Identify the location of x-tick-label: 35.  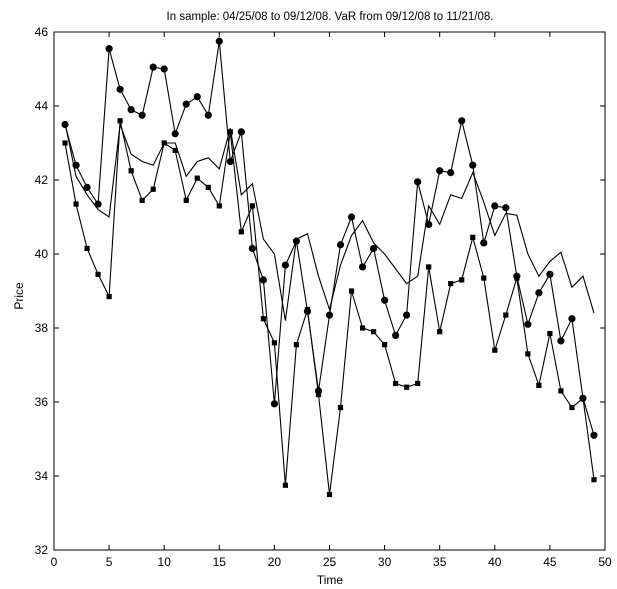
(440, 562).